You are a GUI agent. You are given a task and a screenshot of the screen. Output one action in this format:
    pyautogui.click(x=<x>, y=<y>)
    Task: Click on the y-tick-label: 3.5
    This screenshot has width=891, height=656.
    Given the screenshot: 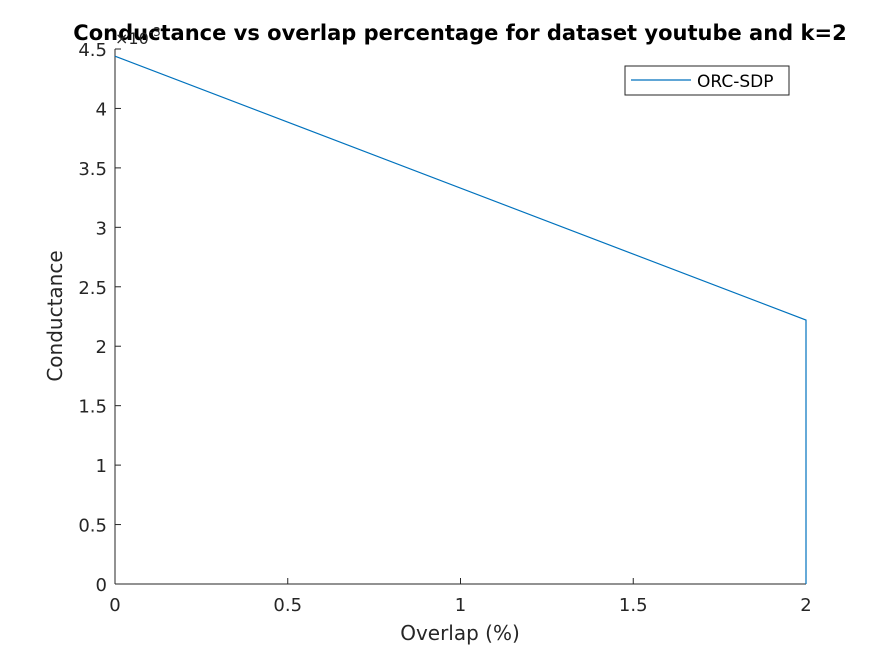 What is the action you would take?
    pyautogui.click(x=92, y=169)
    